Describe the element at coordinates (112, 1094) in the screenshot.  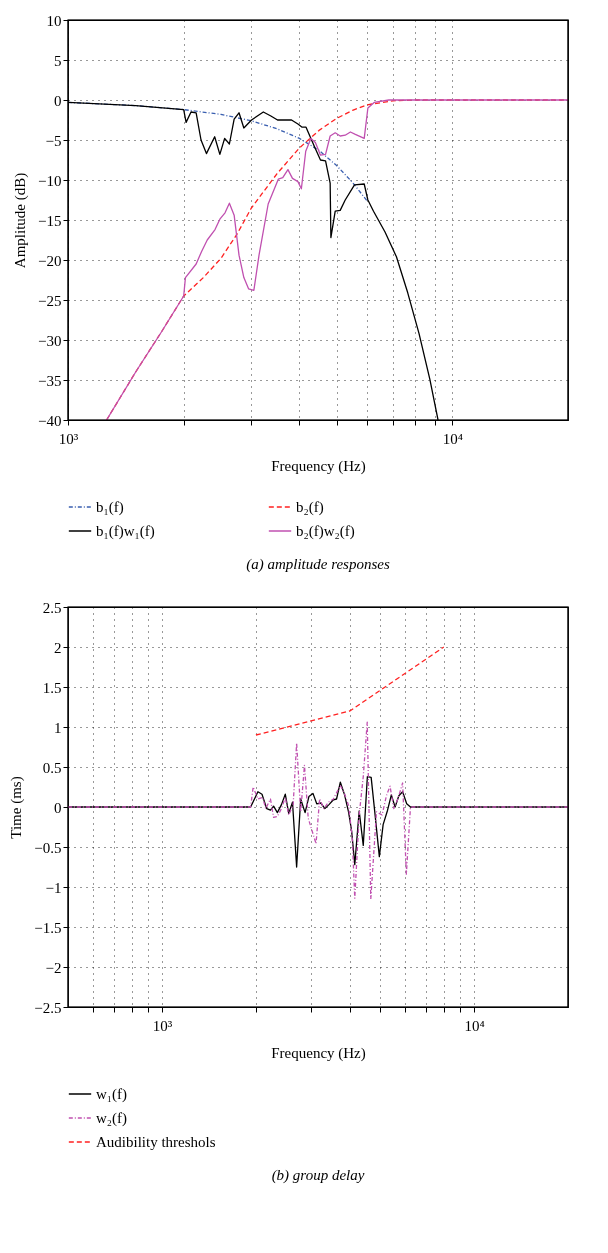
I see `legend-label: w₁(f)` at that location.